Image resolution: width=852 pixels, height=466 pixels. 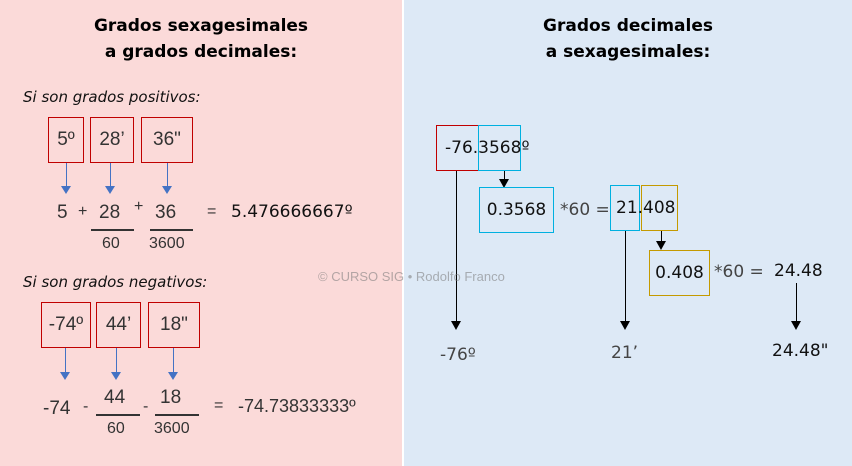 I want to click on numerator-minutes: 44, so click(x=115, y=397).